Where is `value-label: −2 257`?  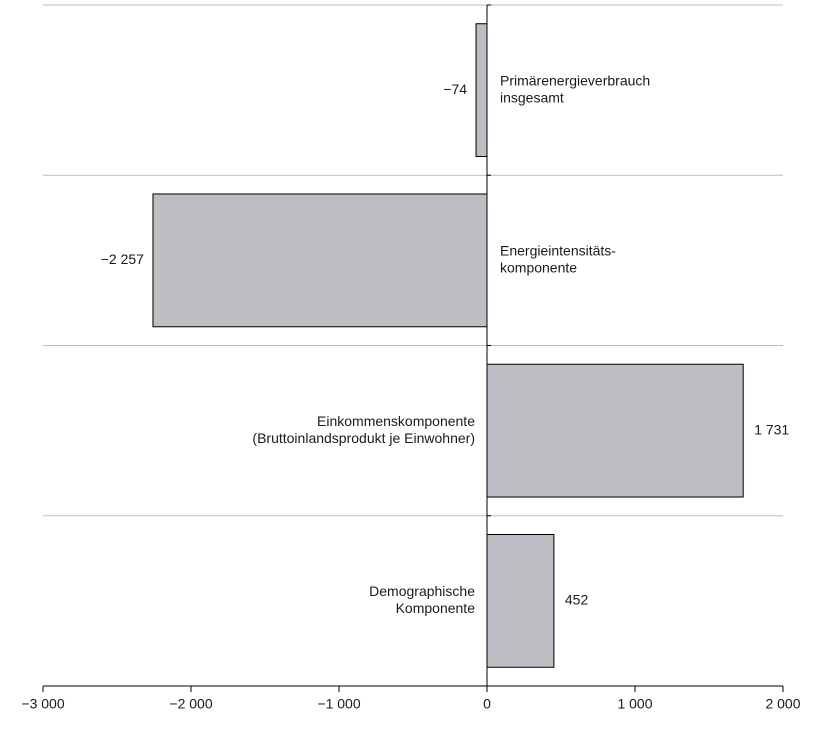
value-label: −2 257 is located at coordinates (122, 259).